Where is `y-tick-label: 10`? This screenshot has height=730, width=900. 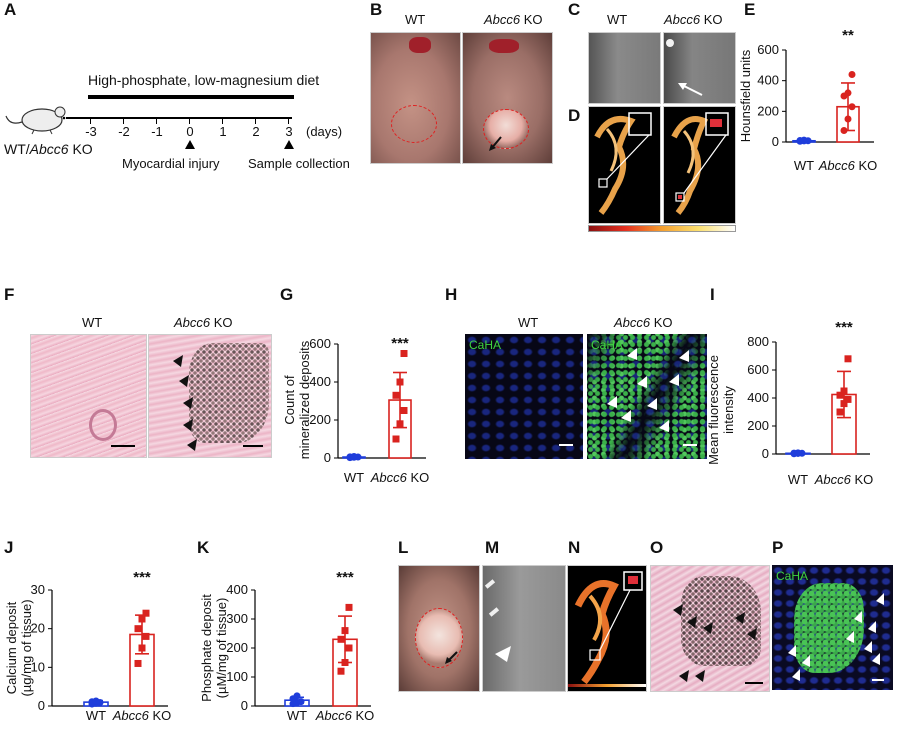
y-tick-label: 10 is located at coordinates (38, 666).